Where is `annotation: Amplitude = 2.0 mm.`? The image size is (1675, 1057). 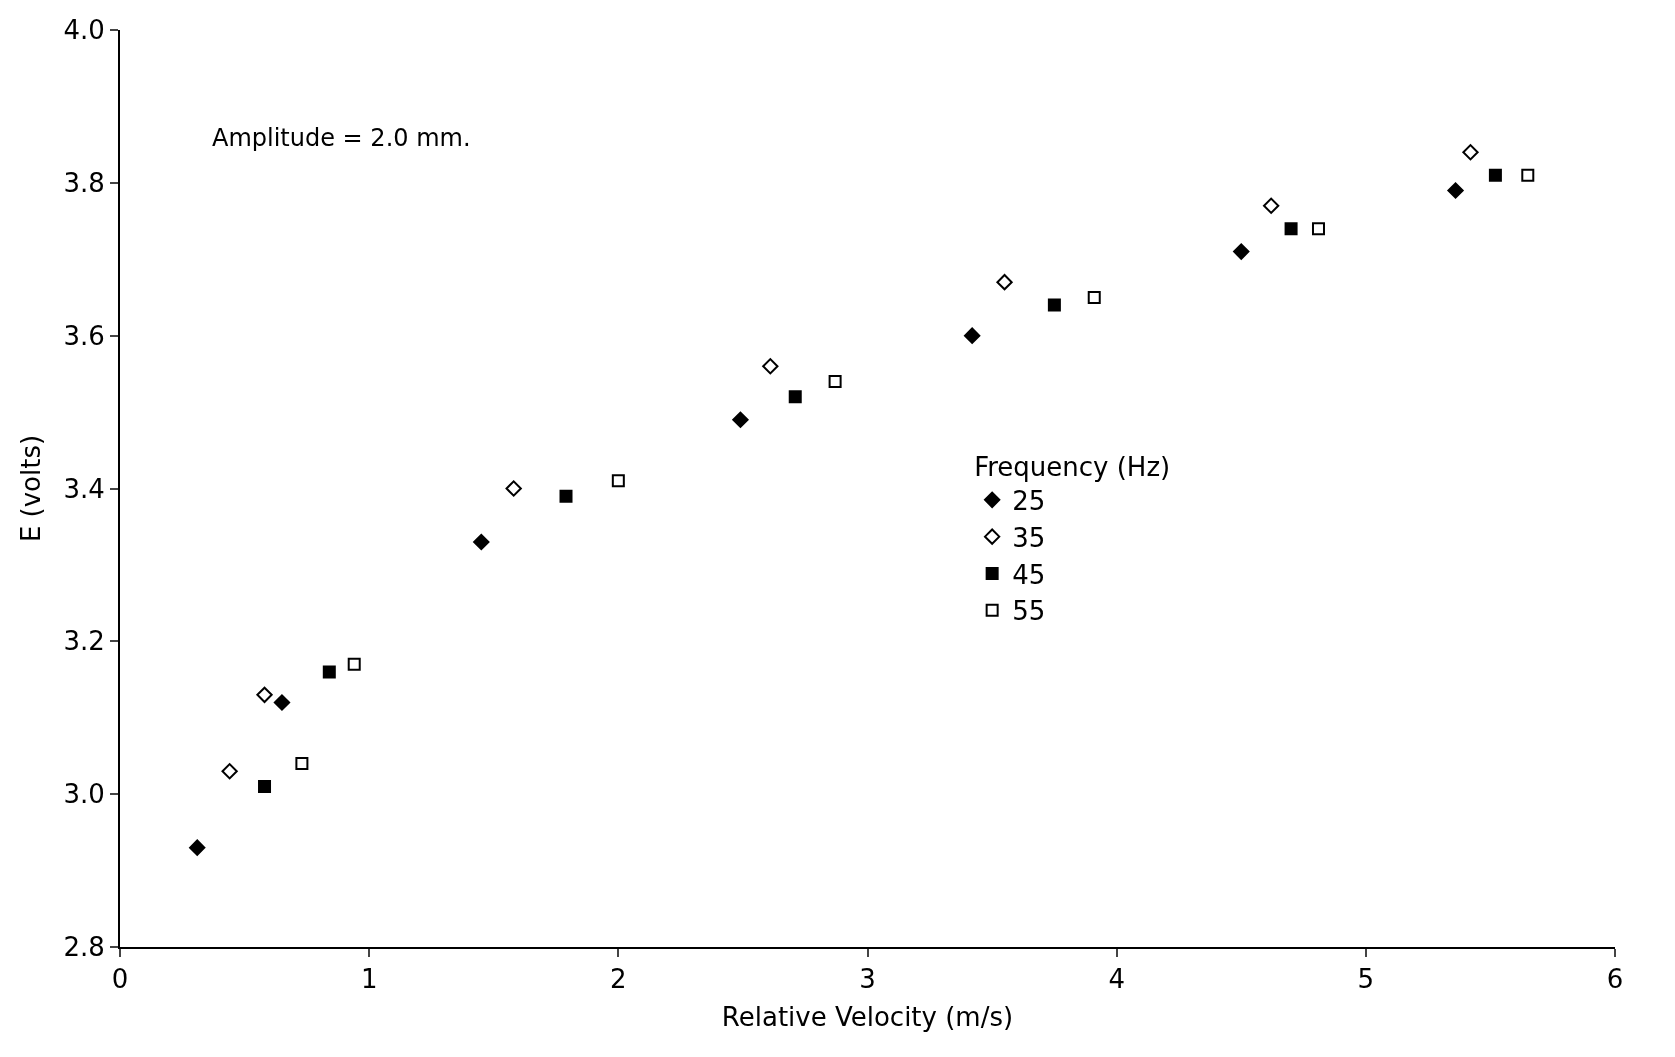
annotation: Amplitude = 2.0 mm. is located at coordinates (341, 138).